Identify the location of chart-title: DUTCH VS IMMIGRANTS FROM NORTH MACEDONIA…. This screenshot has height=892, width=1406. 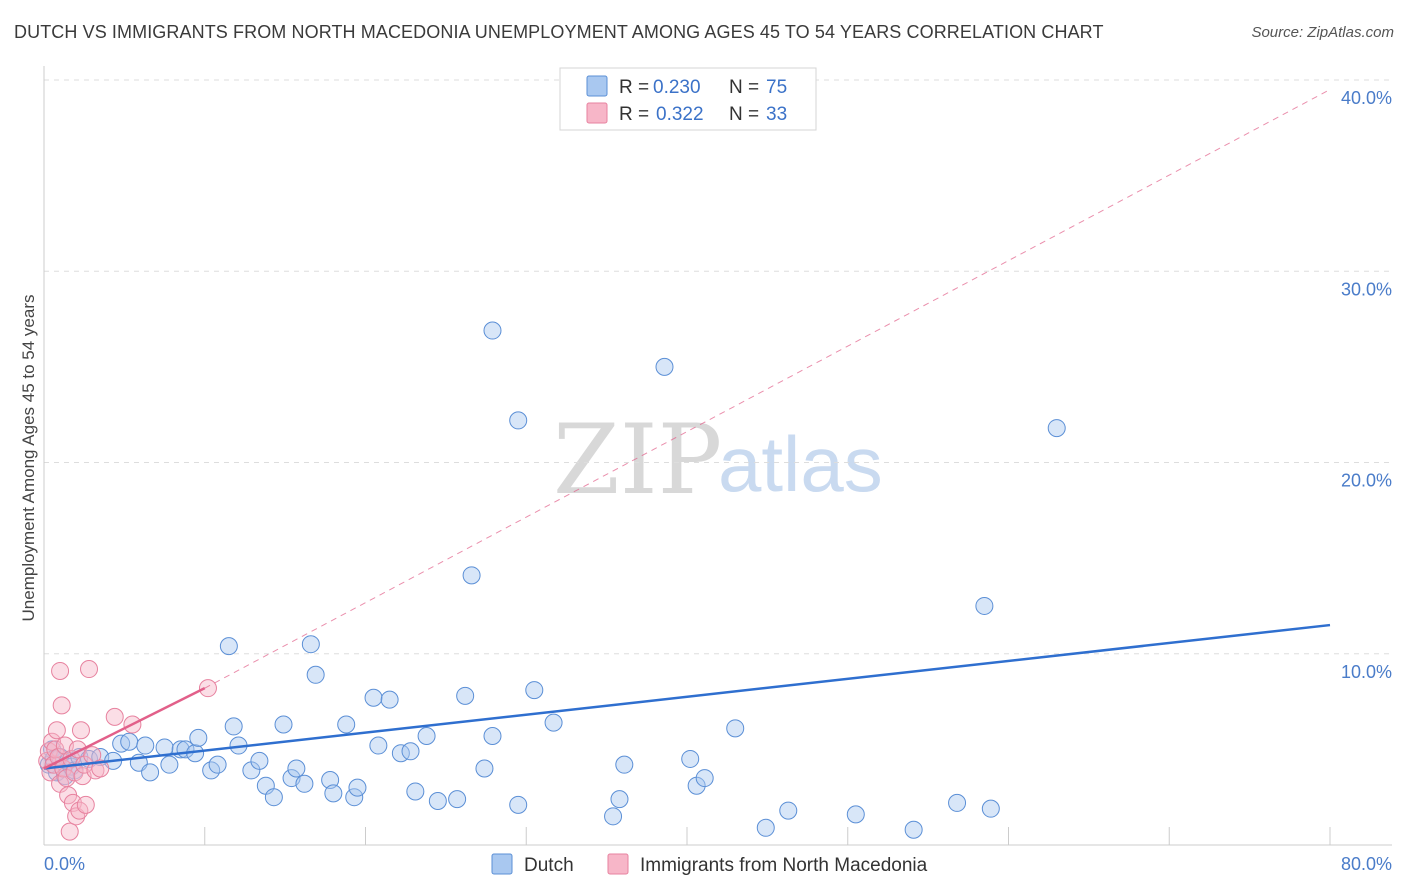
(559, 32).